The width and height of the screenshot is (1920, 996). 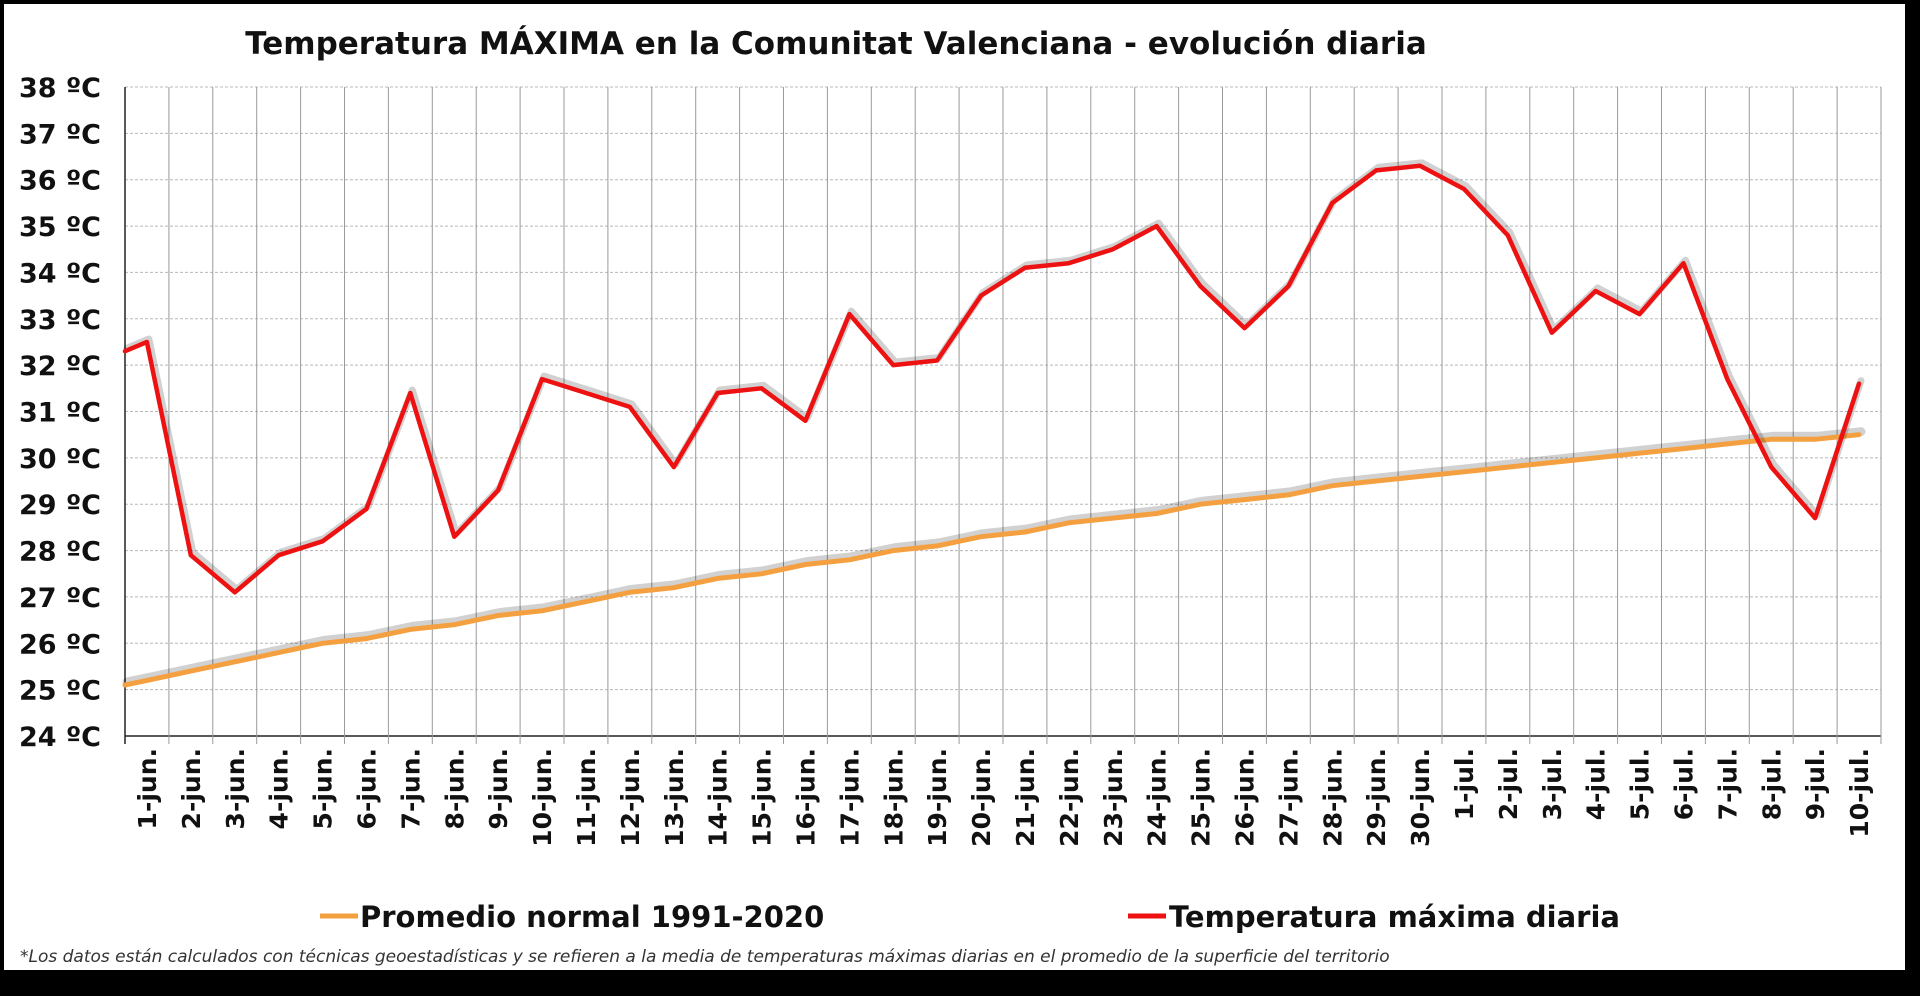 I want to click on y-tick-label: 33 ºC, so click(x=60, y=320).